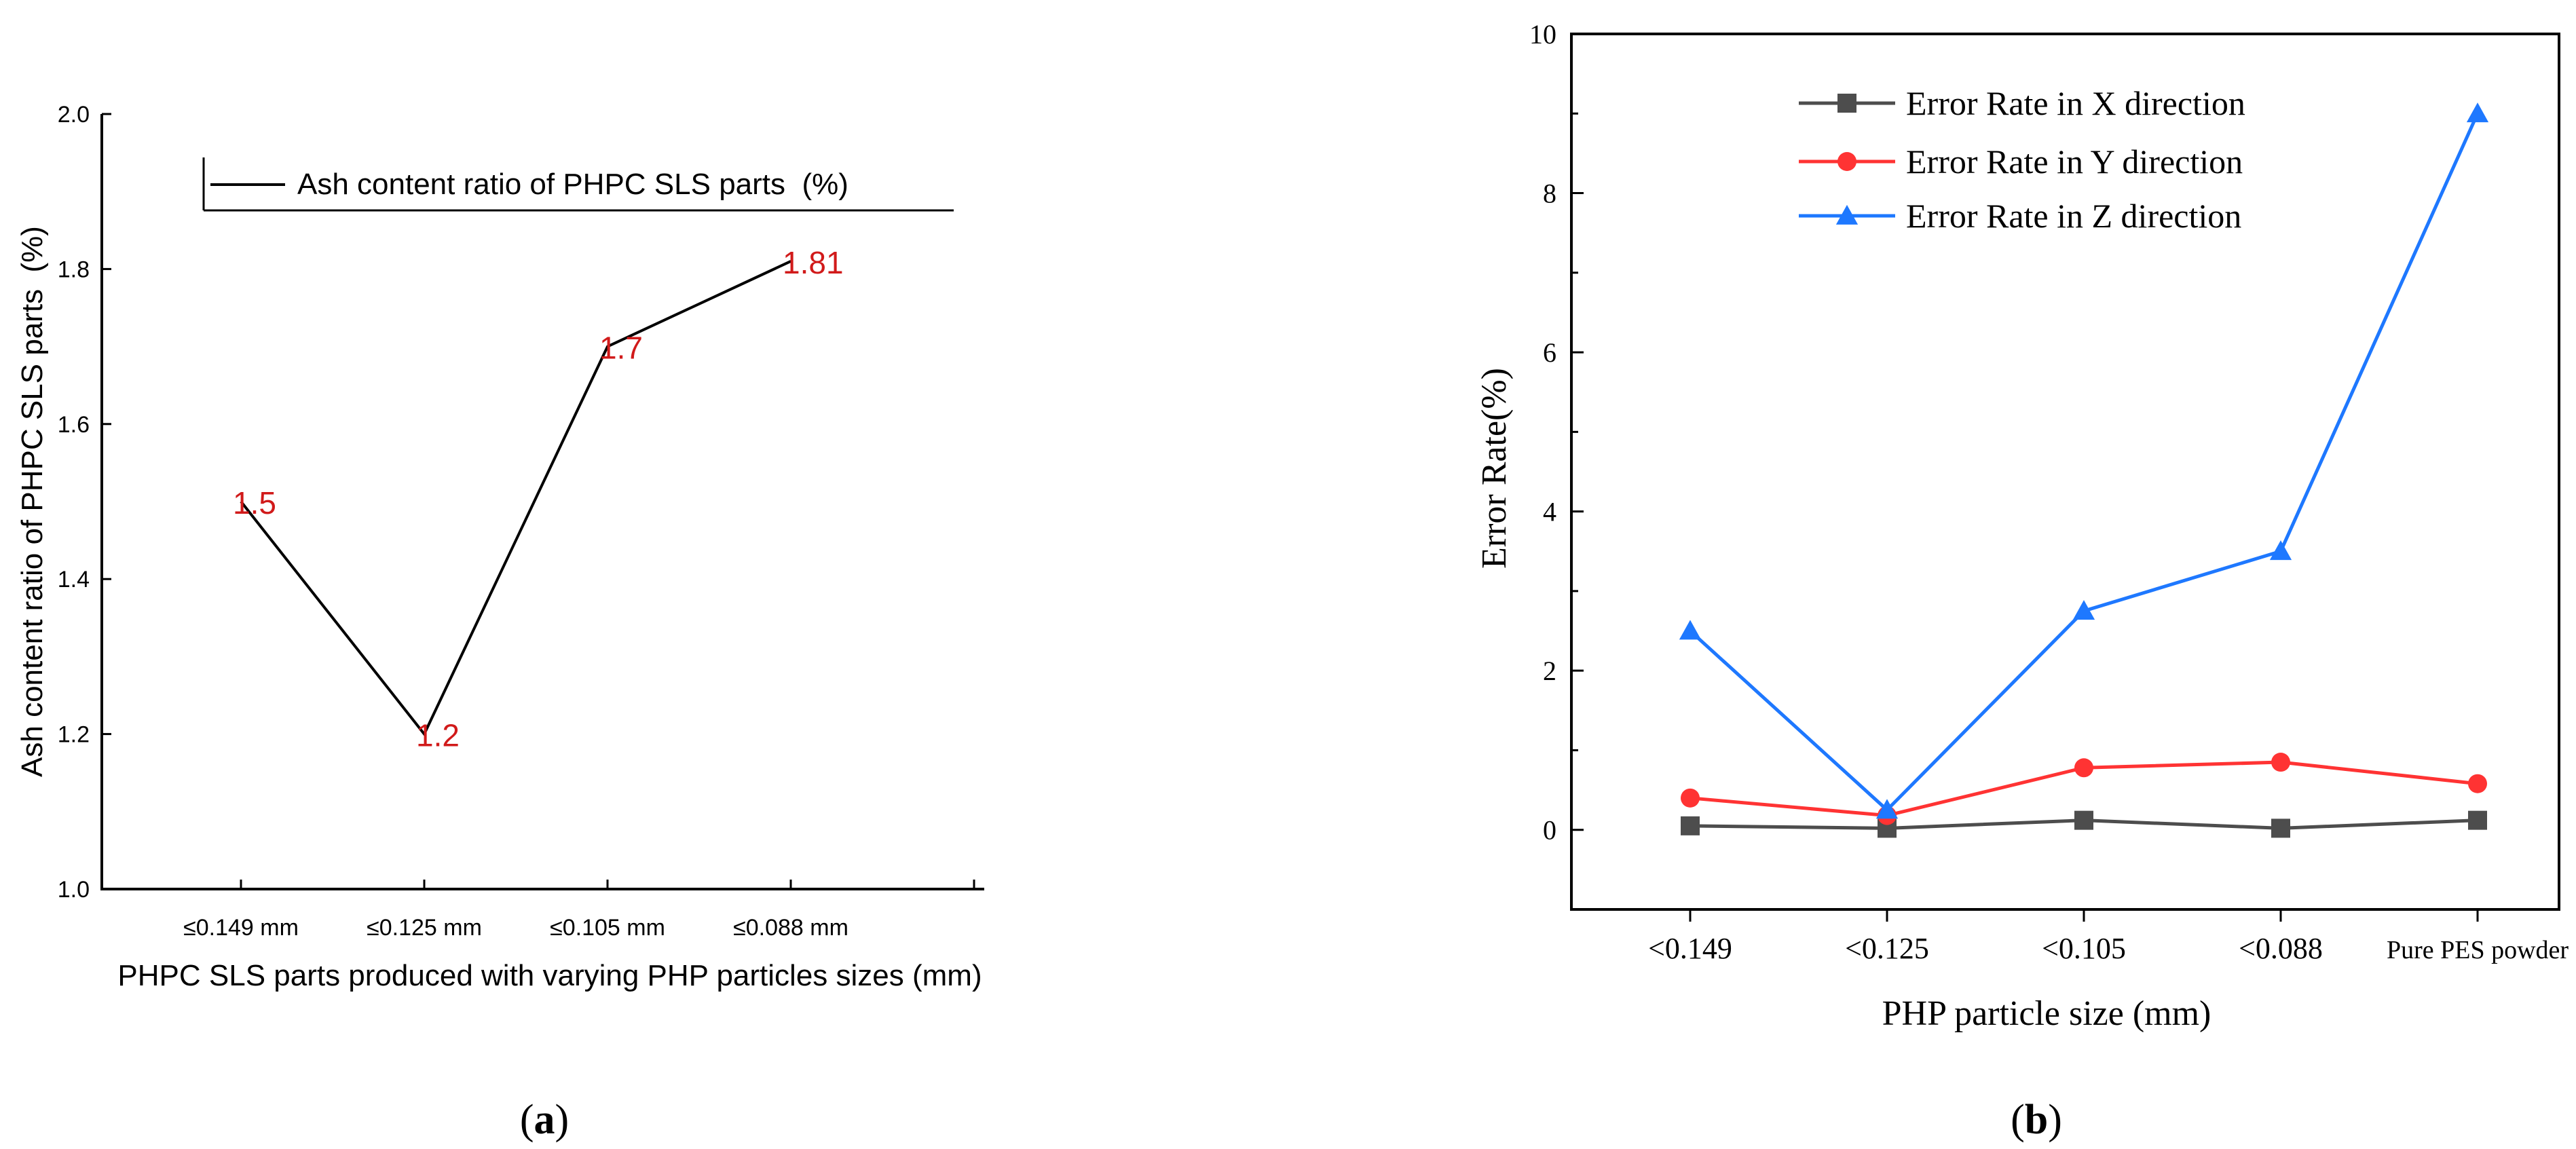 The image size is (2576, 1149). Describe the element at coordinates (1847, 161) in the screenshot. I see `b-legend-marker-circle` at that location.